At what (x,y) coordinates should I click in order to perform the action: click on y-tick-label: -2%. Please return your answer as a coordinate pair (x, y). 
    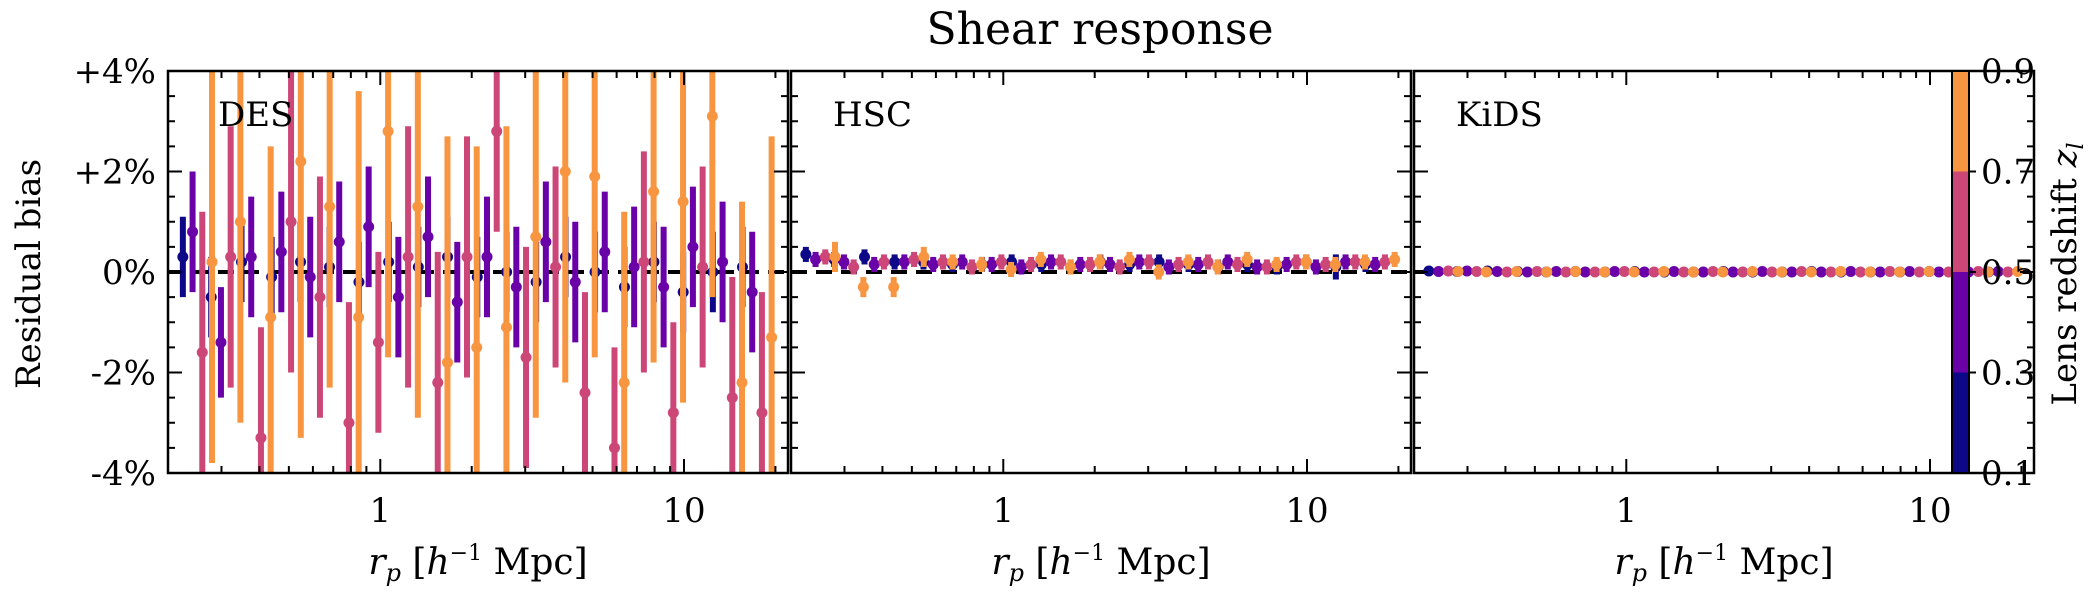
    Looking at the image, I should click on (123, 374).